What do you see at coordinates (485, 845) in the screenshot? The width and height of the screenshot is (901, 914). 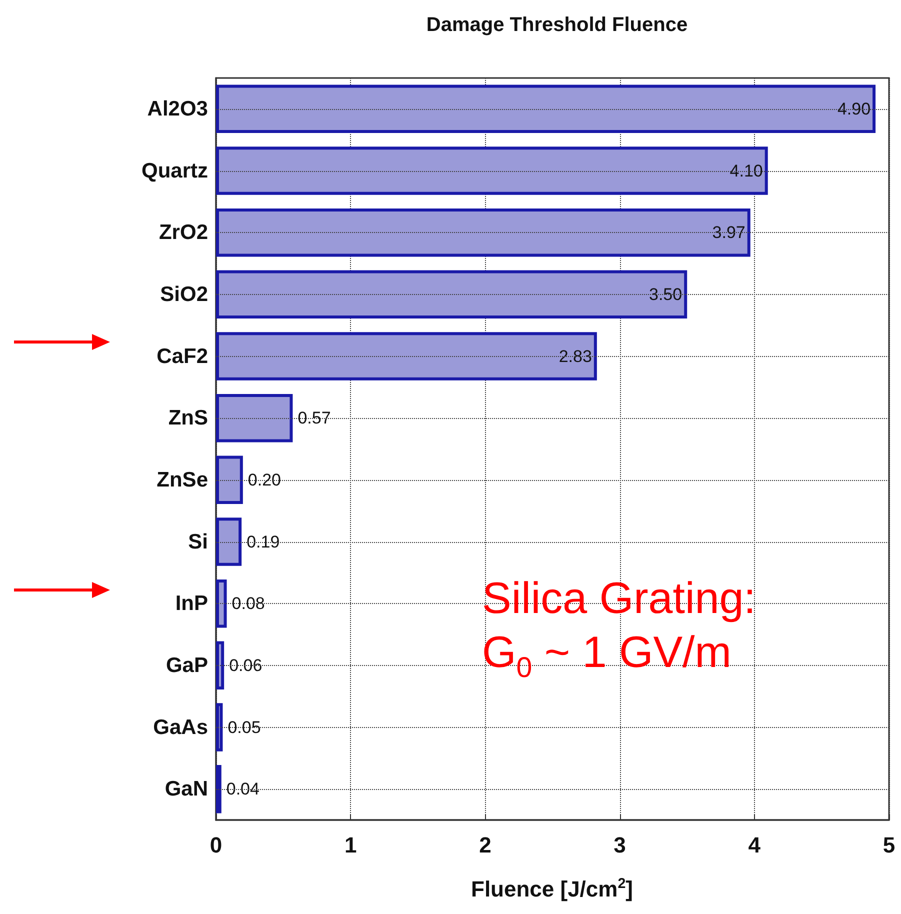 I see `x-tick-label: 2` at bounding box center [485, 845].